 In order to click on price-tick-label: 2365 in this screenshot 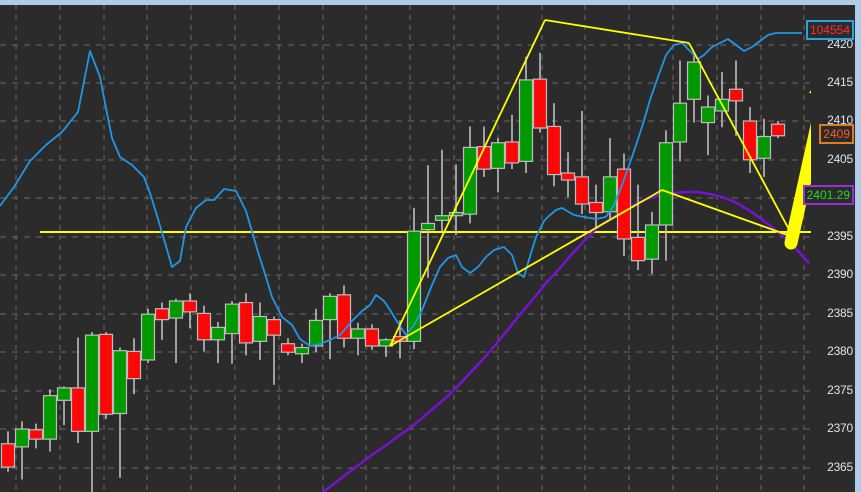, I will do `click(840, 467)`.